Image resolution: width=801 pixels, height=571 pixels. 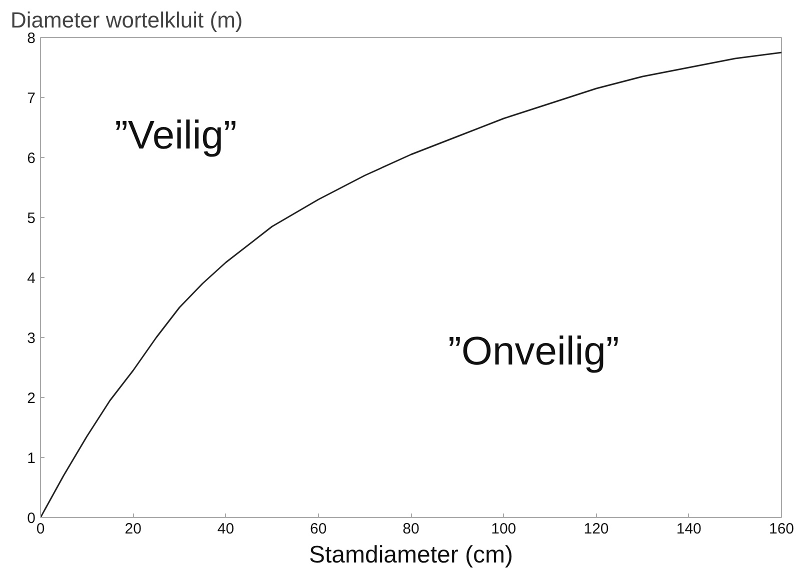 What do you see at coordinates (31, 98) in the screenshot?
I see `y-tick-label: 7` at bounding box center [31, 98].